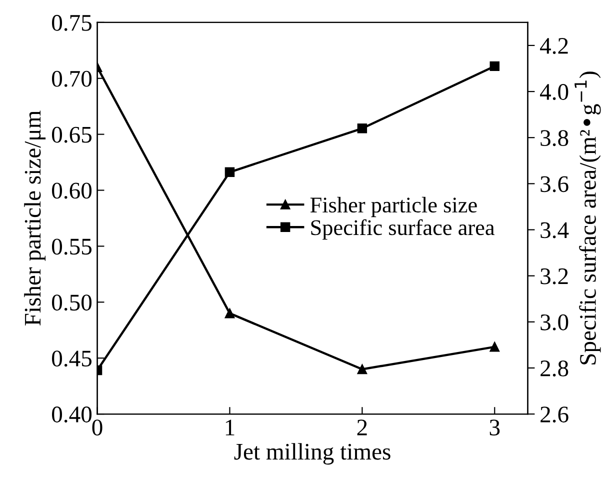 The width and height of the screenshot is (608, 477). What do you see at coordinates (72, 22) in the screenshot?
I see `y-tick-label: 0.75` at bounding box center [72, 22].